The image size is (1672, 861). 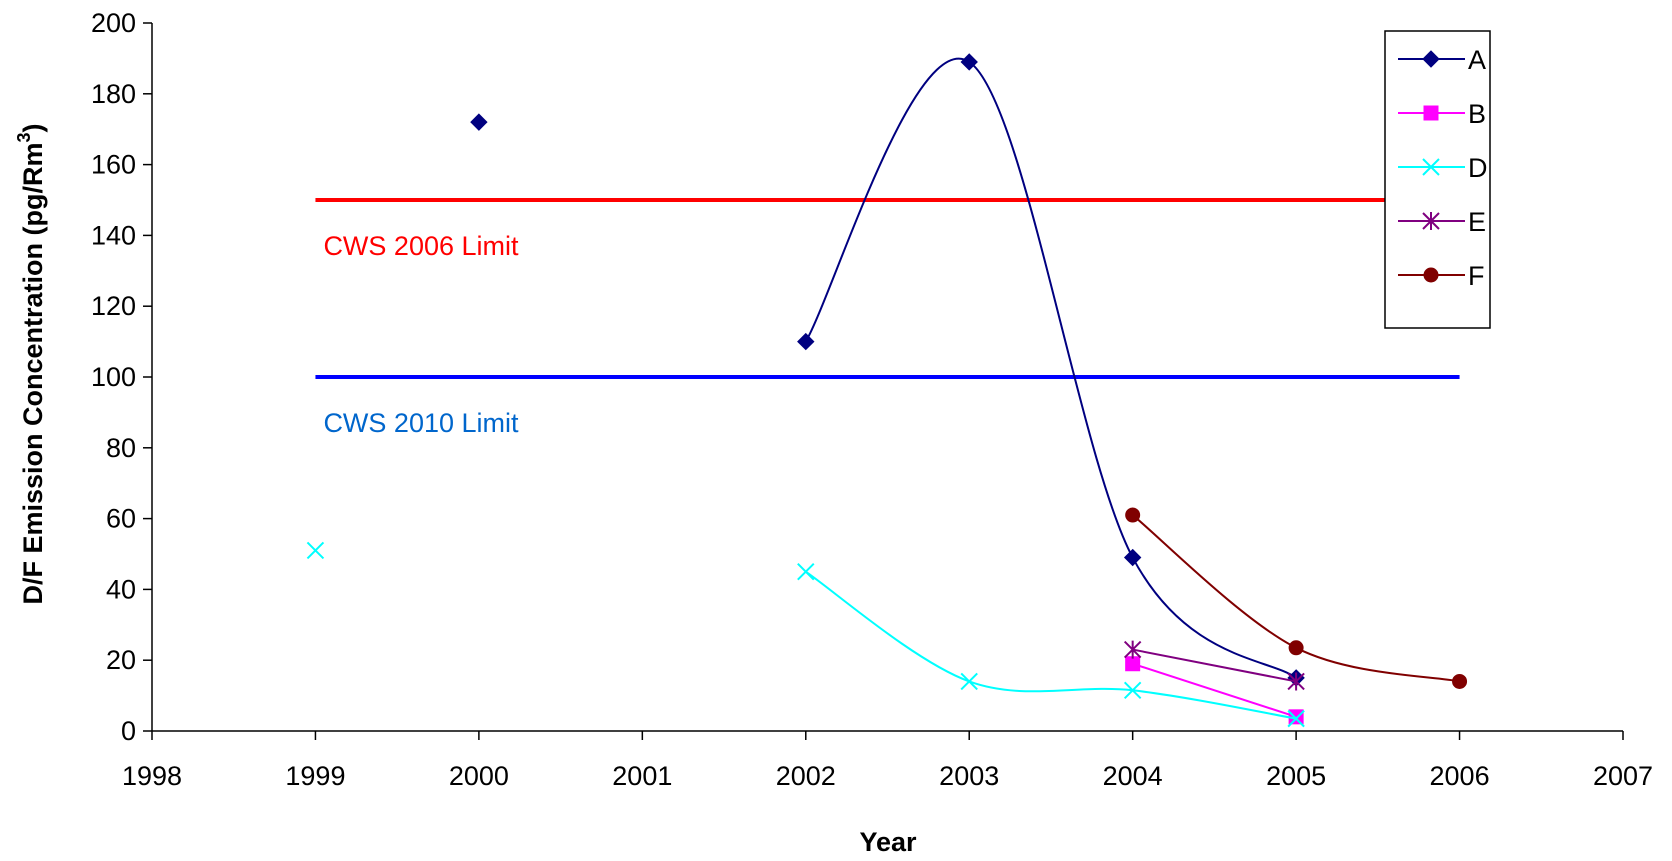 I want to click on legend-label: D, so click(x=1478, y=168).